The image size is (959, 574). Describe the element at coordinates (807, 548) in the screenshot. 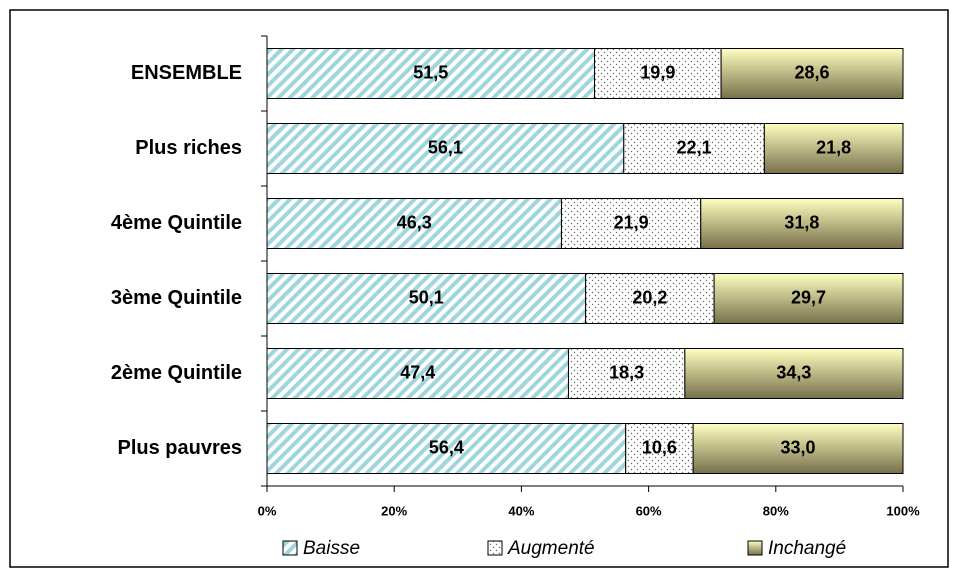

I see `legend-label: Inchangé` at that location.